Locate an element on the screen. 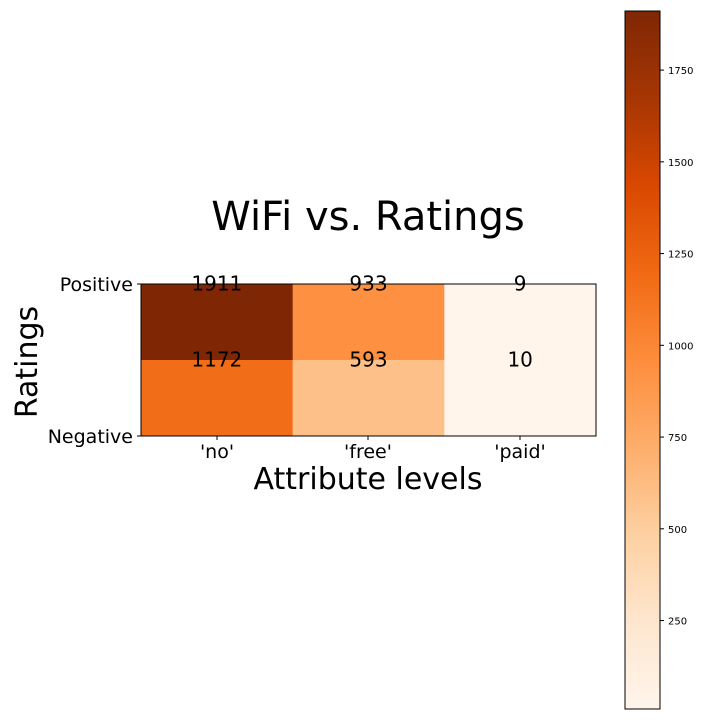 Image resolution: width=720 pixels, height=720 pixels. y-axis-tick-labels: Positive Negative is located at coordinates (94, 361).